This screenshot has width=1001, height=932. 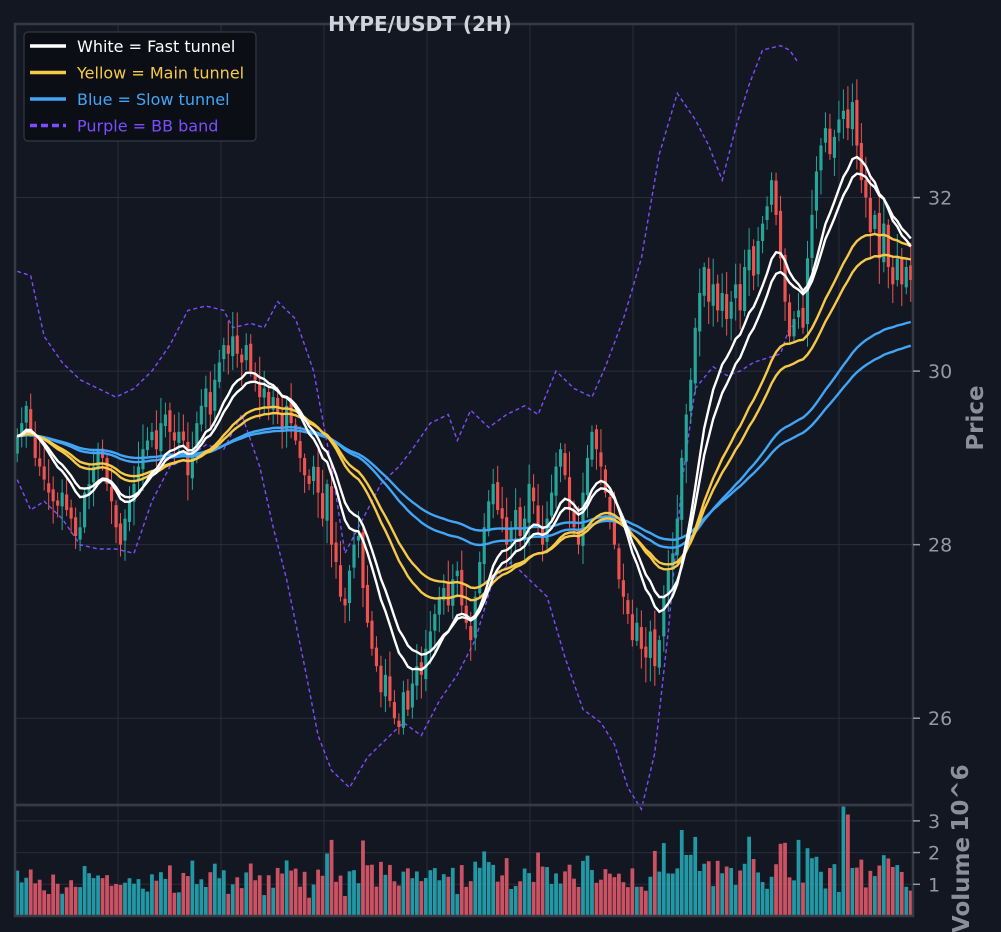 I want to click on volume-tick-label: 2, so click(x=934, y=854).